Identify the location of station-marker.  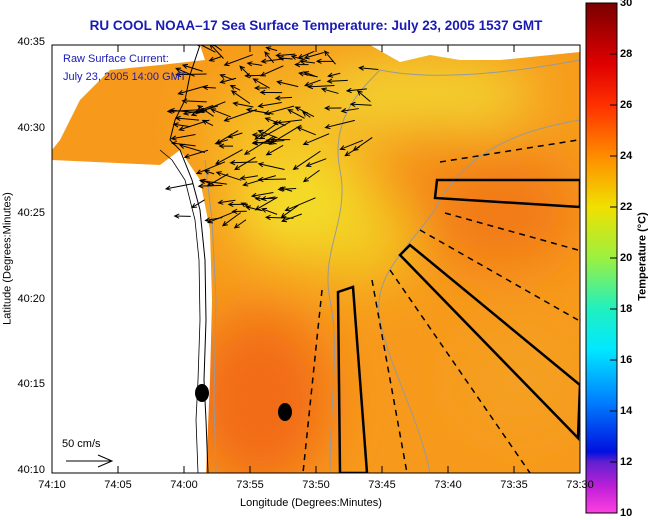
(285, 412).